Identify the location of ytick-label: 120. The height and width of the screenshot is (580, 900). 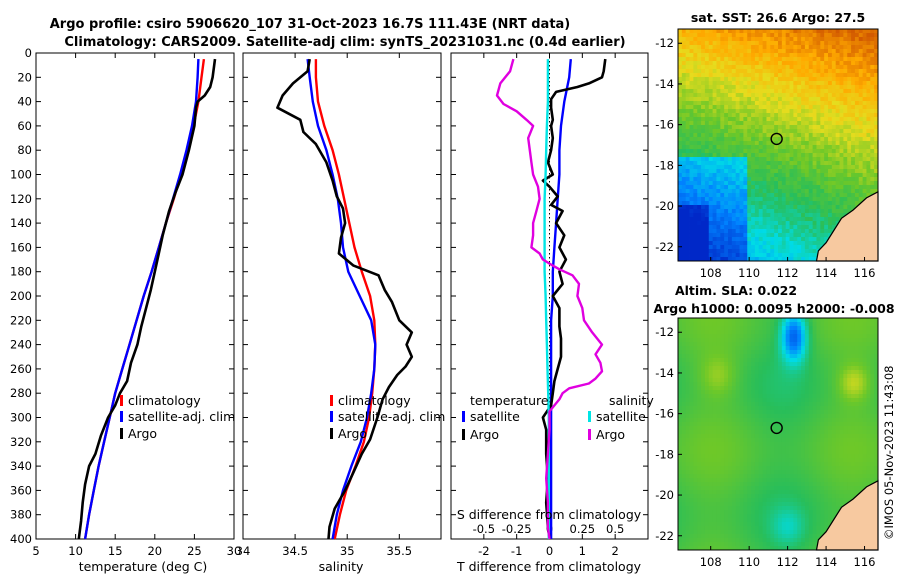
(21, 199).